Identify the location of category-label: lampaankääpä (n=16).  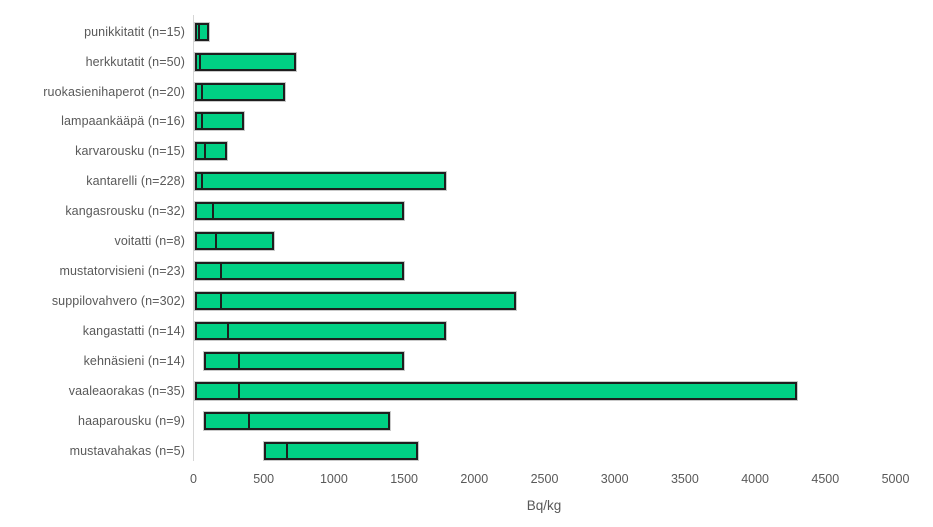
(123, 121).